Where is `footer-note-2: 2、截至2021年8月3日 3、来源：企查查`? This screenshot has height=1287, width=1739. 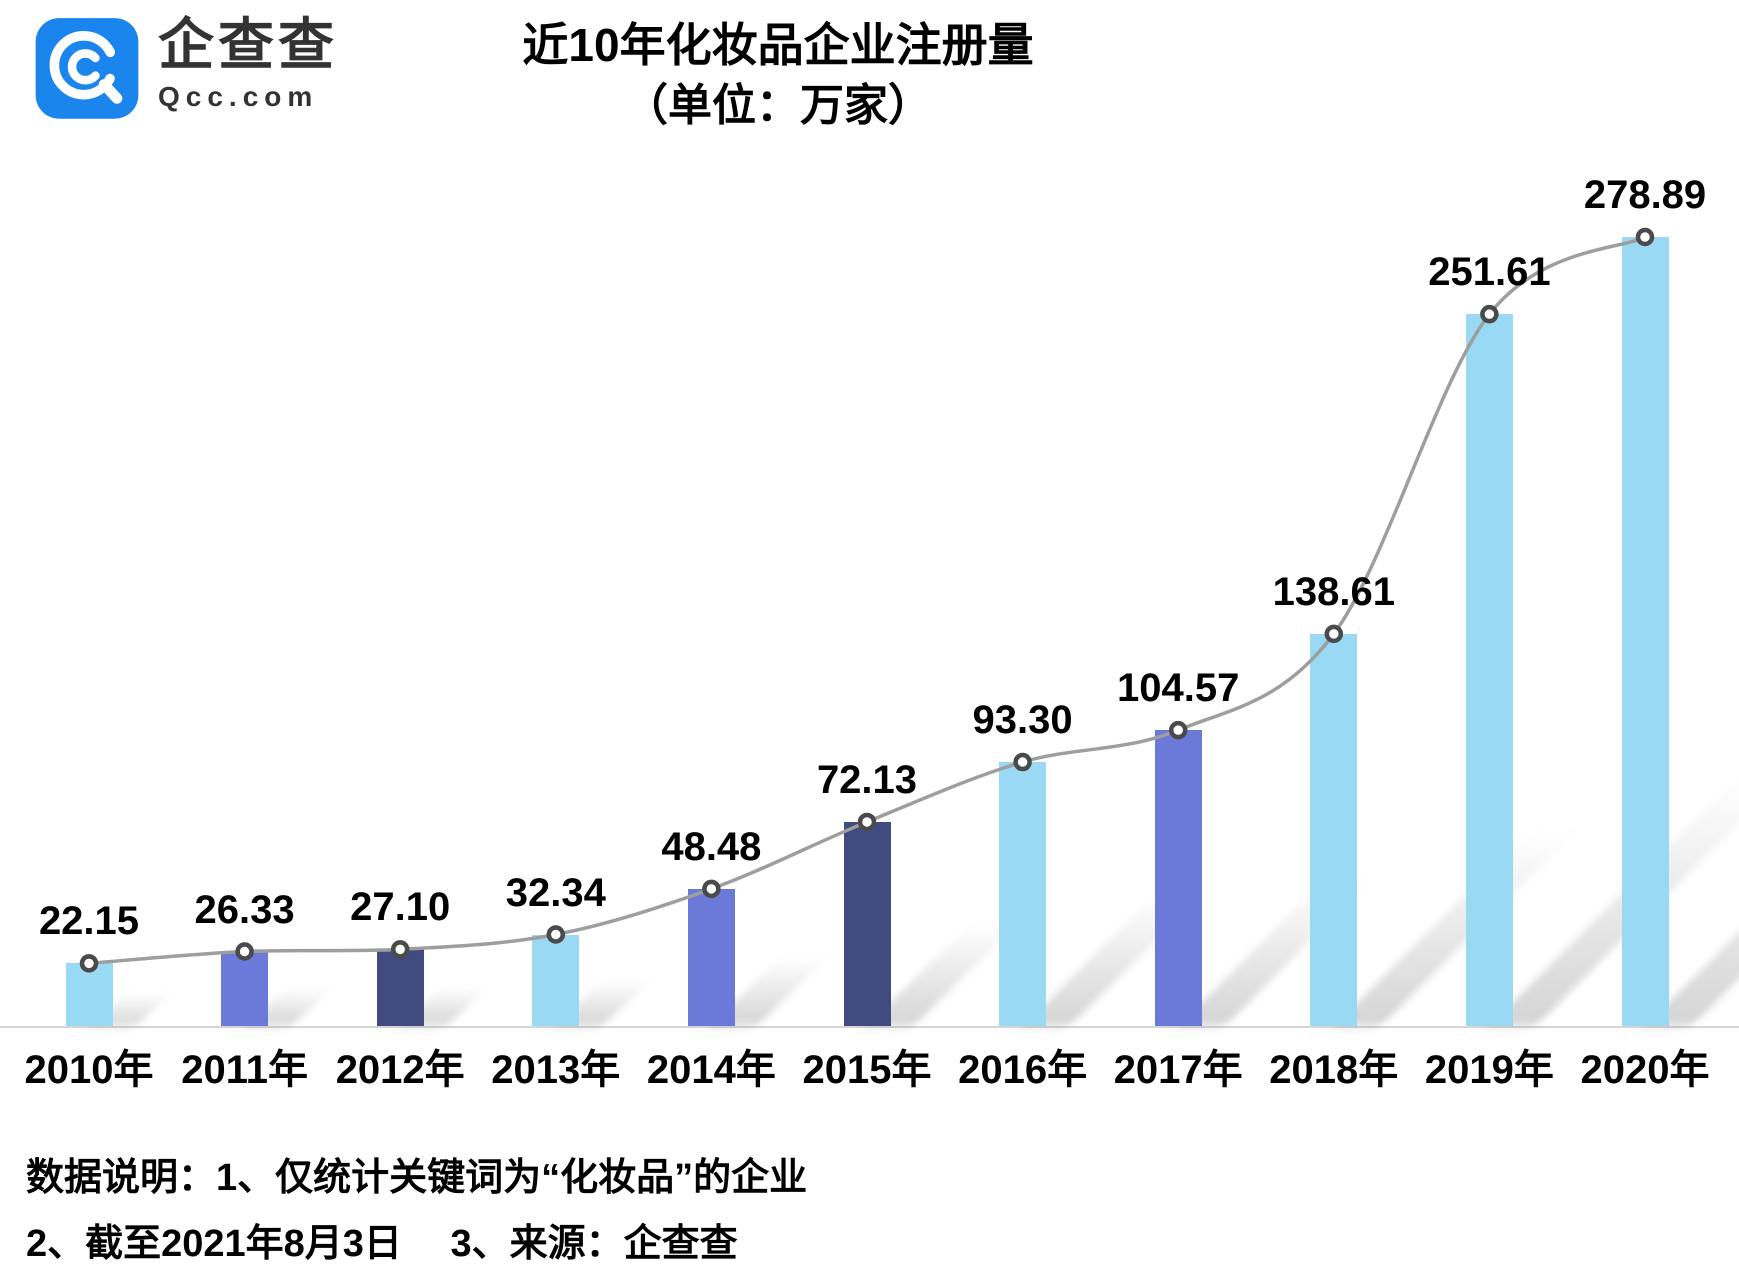 footer-note-2: 2、截至2021年8月3日 3、来源：企查查 is located at coordinates (382, 1244).